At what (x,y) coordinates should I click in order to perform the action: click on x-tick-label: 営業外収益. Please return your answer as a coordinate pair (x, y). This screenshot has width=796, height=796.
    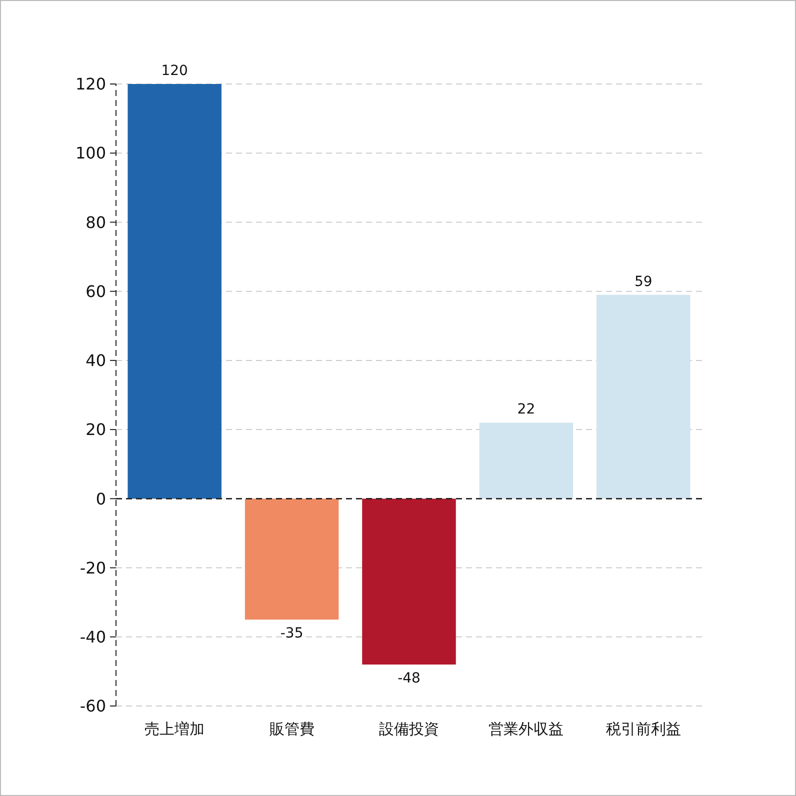
    Looking at the image, I should click on (526, 729).